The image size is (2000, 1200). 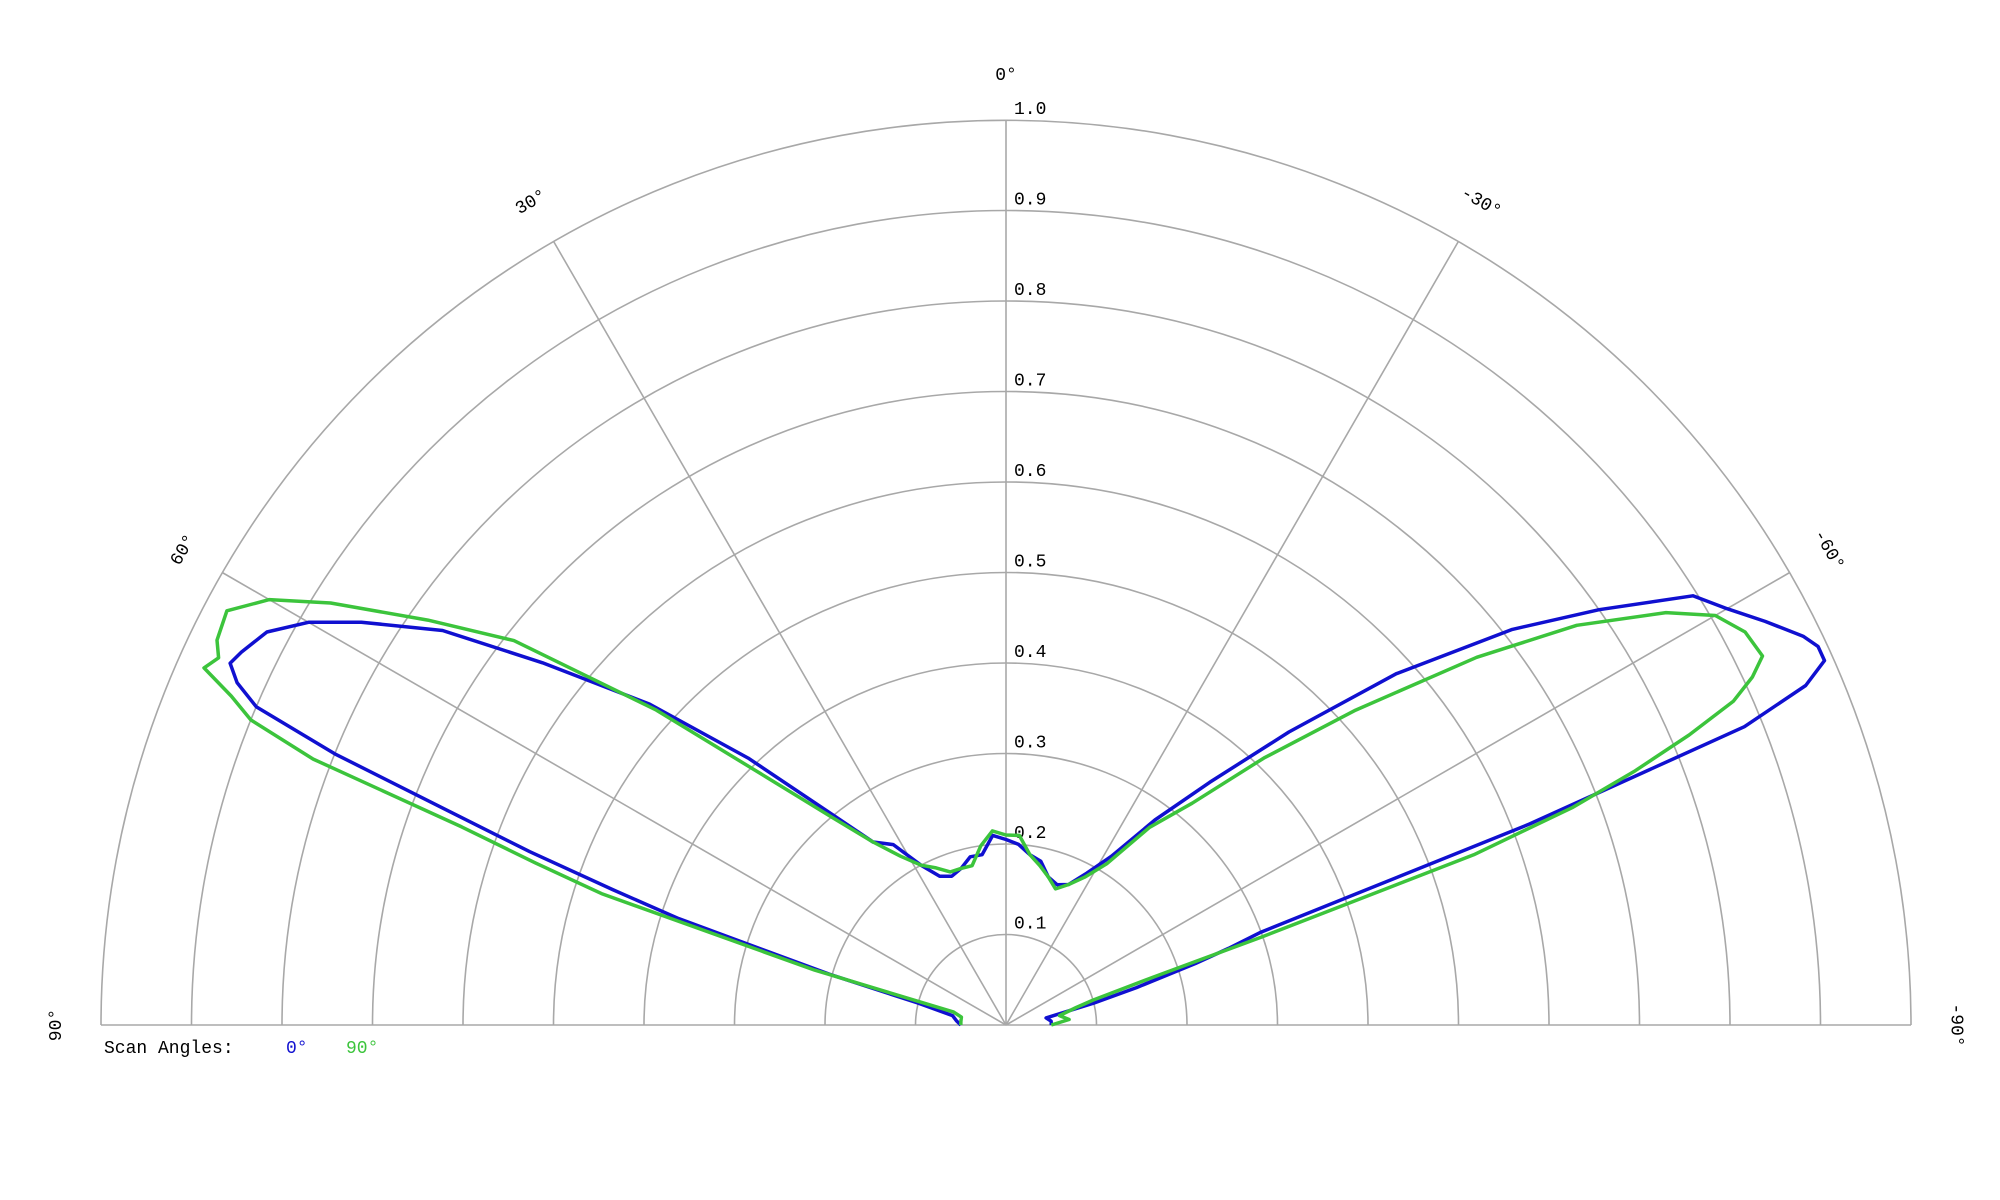 I want to click on r-tick-label: 1.0, so click(x=1030, y=110).